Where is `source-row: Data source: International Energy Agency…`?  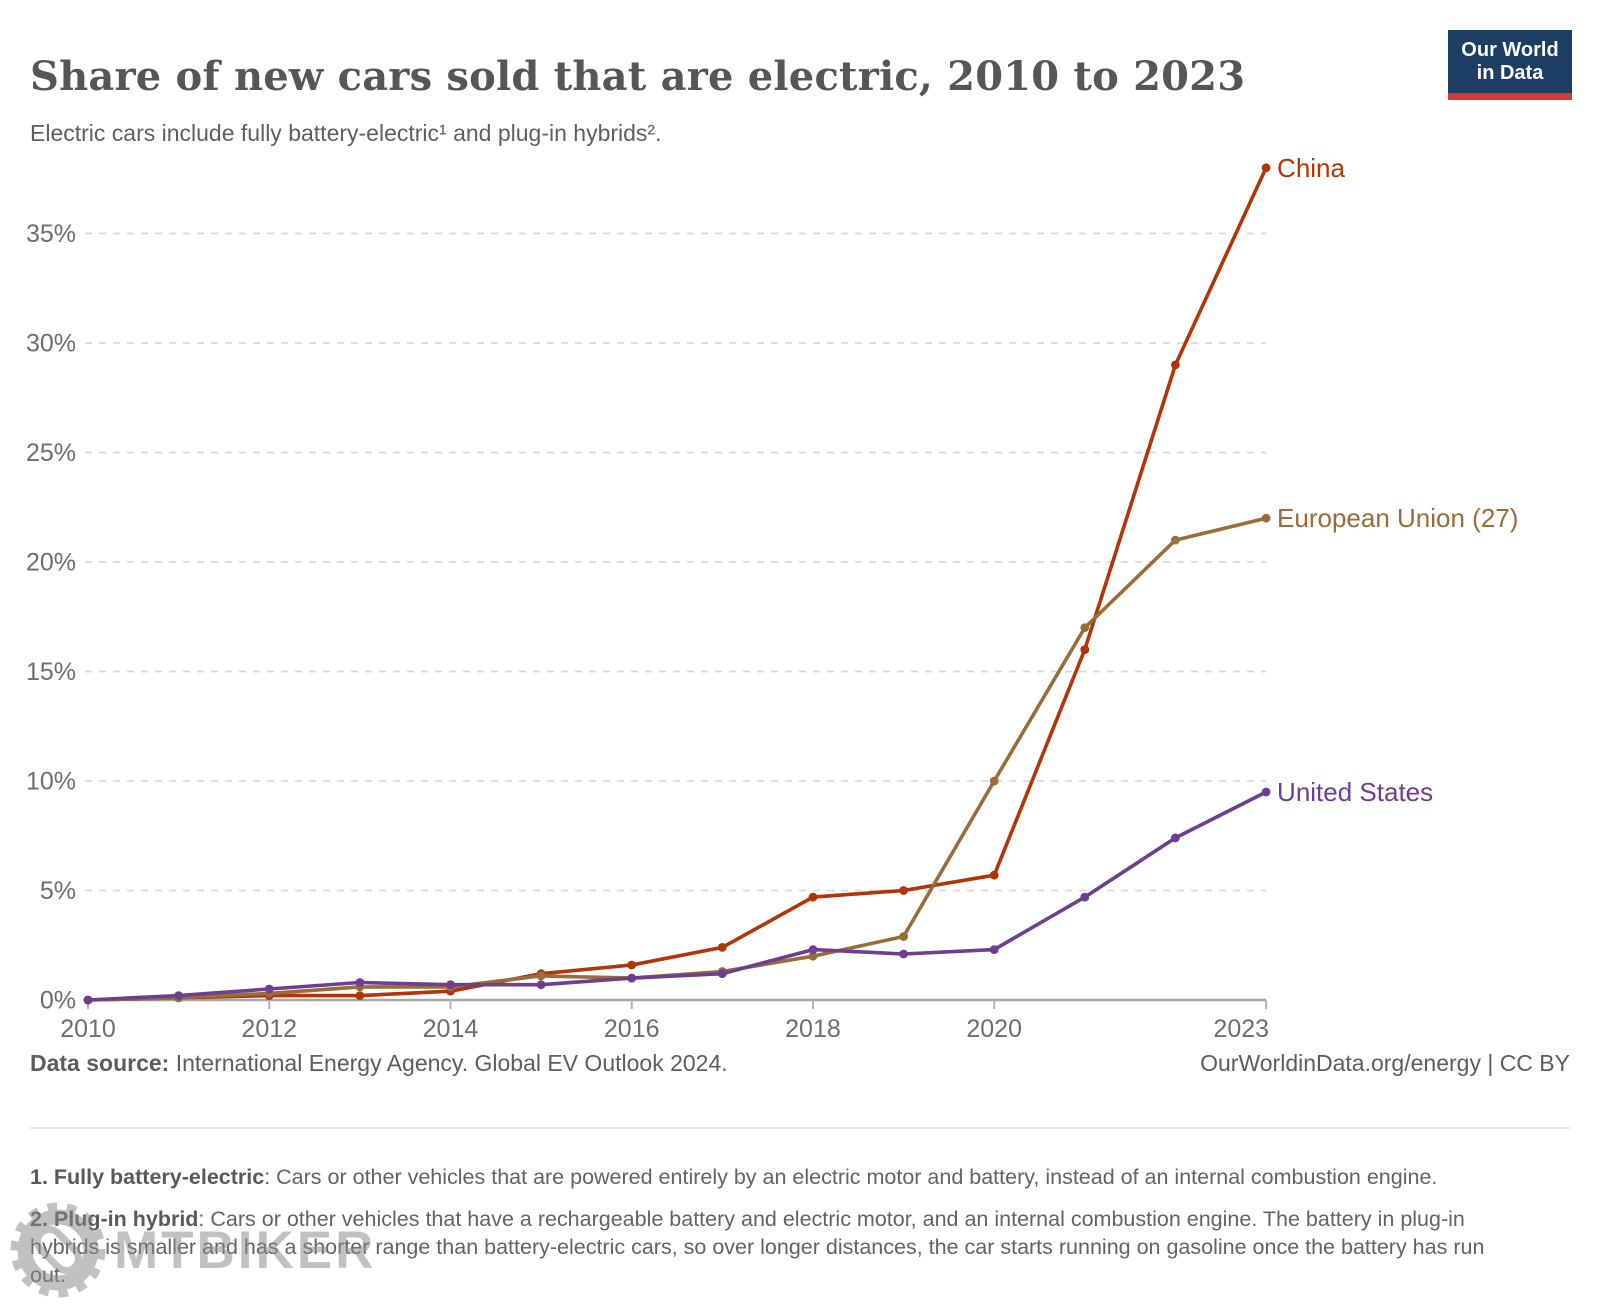
source-row: Data source: International Energy Agency… is located at coordinates (800, 1063).